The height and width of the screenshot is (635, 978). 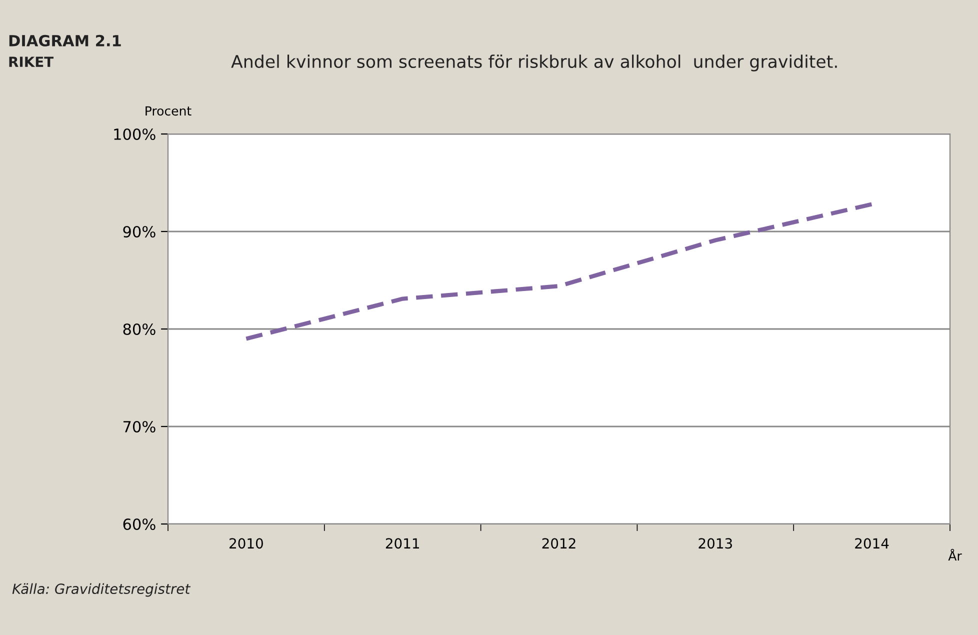 What do you see at coordinates (402, 543) in the screenshot?
I see `x-tick-label: 2011` at bounding box center [402, 543].